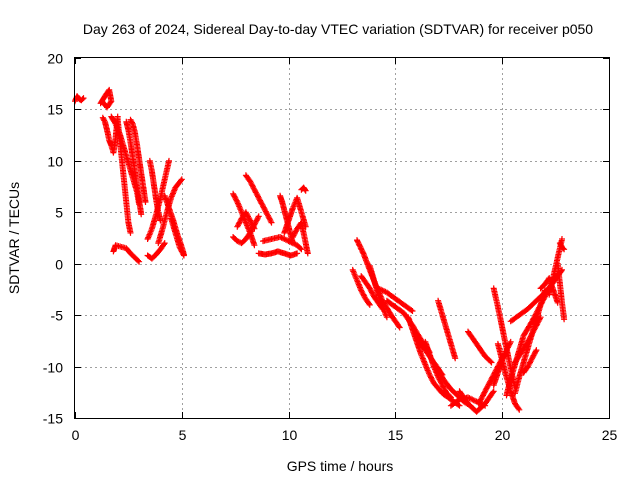 This screenshot has width=640, height=480. Describe the element at coordinates (340, 466) in the screenshot. I see `x-axis-label: GPS time / hours` at that location.